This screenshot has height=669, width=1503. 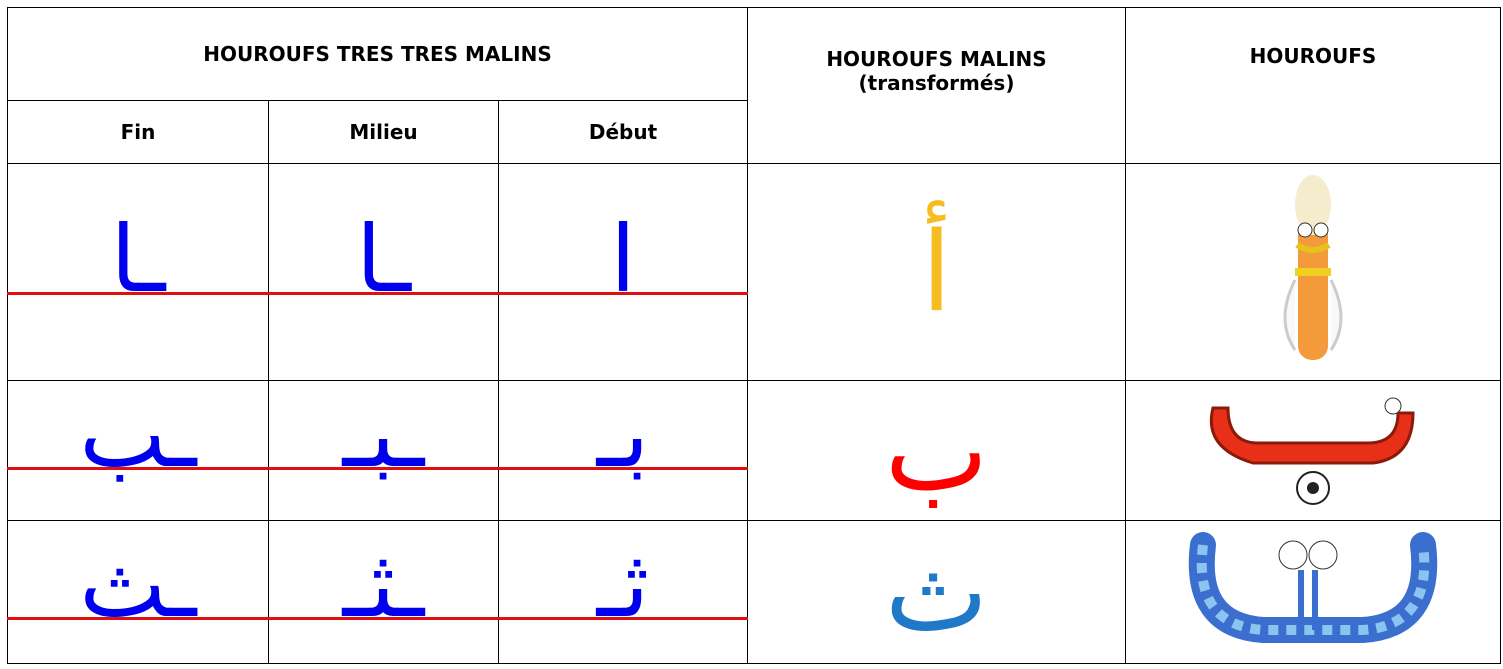 I want to click on column-header: Milieu, so click(x=383, y=132).